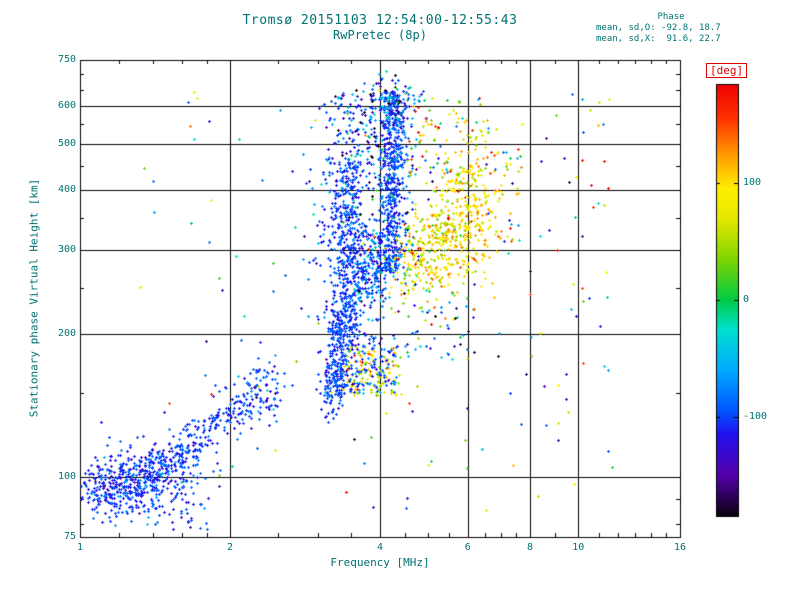 This screenshot has height=600, width=800. Describe the element at coordinates (66, 477) in the screenshot. I see `y-tick-label: 100` at that location.